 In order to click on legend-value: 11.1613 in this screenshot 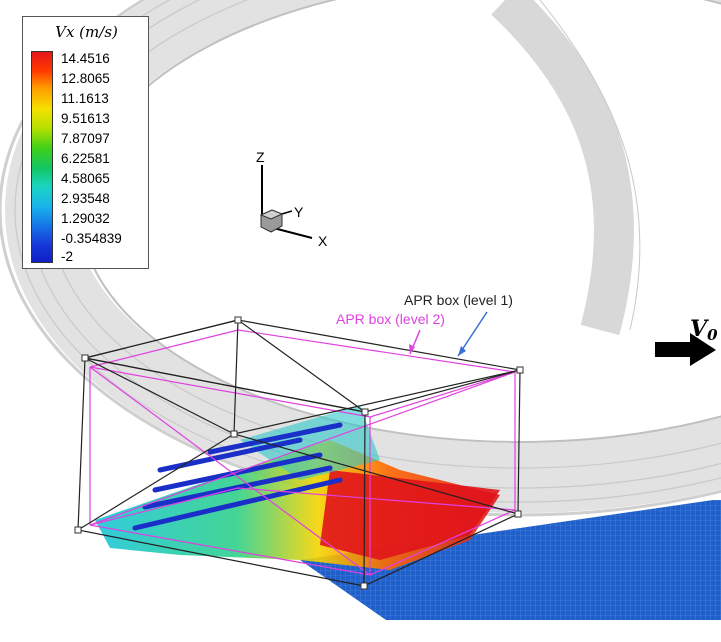, I will do `click(85, 98)`.